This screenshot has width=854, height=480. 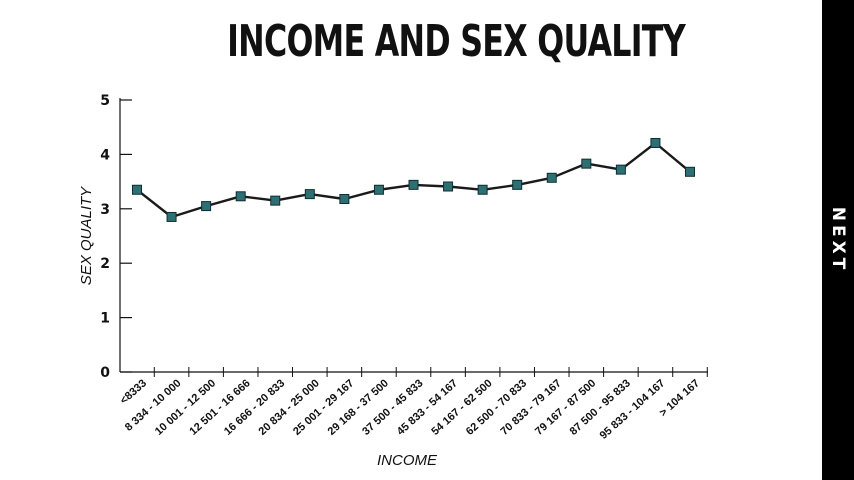 I want to click on y-tick-label: 3, so click(x=105, y=210).